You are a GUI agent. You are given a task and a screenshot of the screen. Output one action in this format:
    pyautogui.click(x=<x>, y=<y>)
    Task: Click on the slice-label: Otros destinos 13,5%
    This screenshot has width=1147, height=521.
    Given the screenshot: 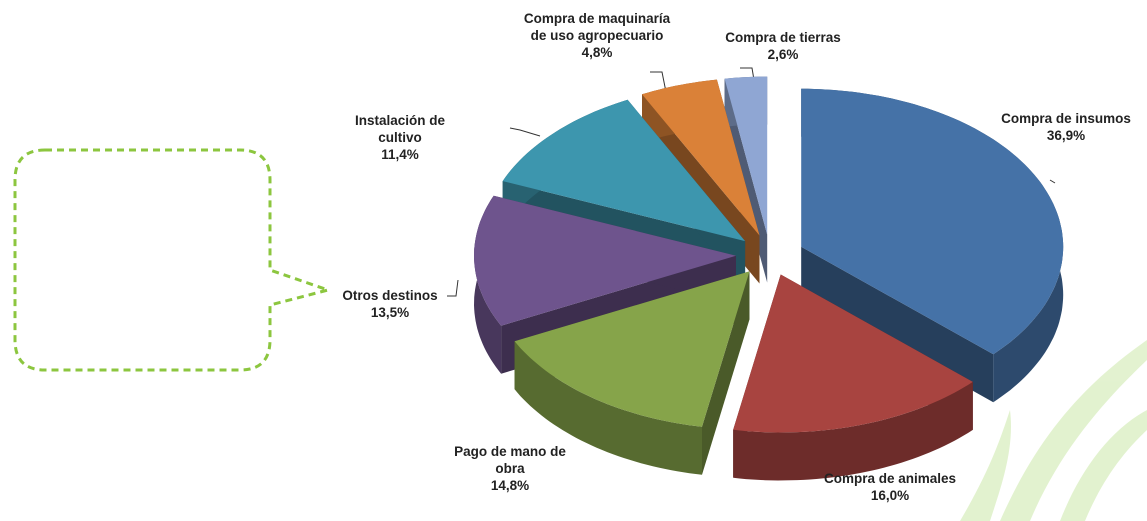 What is the action you would take?
    pyautogui.click(x=389, y=304)
    